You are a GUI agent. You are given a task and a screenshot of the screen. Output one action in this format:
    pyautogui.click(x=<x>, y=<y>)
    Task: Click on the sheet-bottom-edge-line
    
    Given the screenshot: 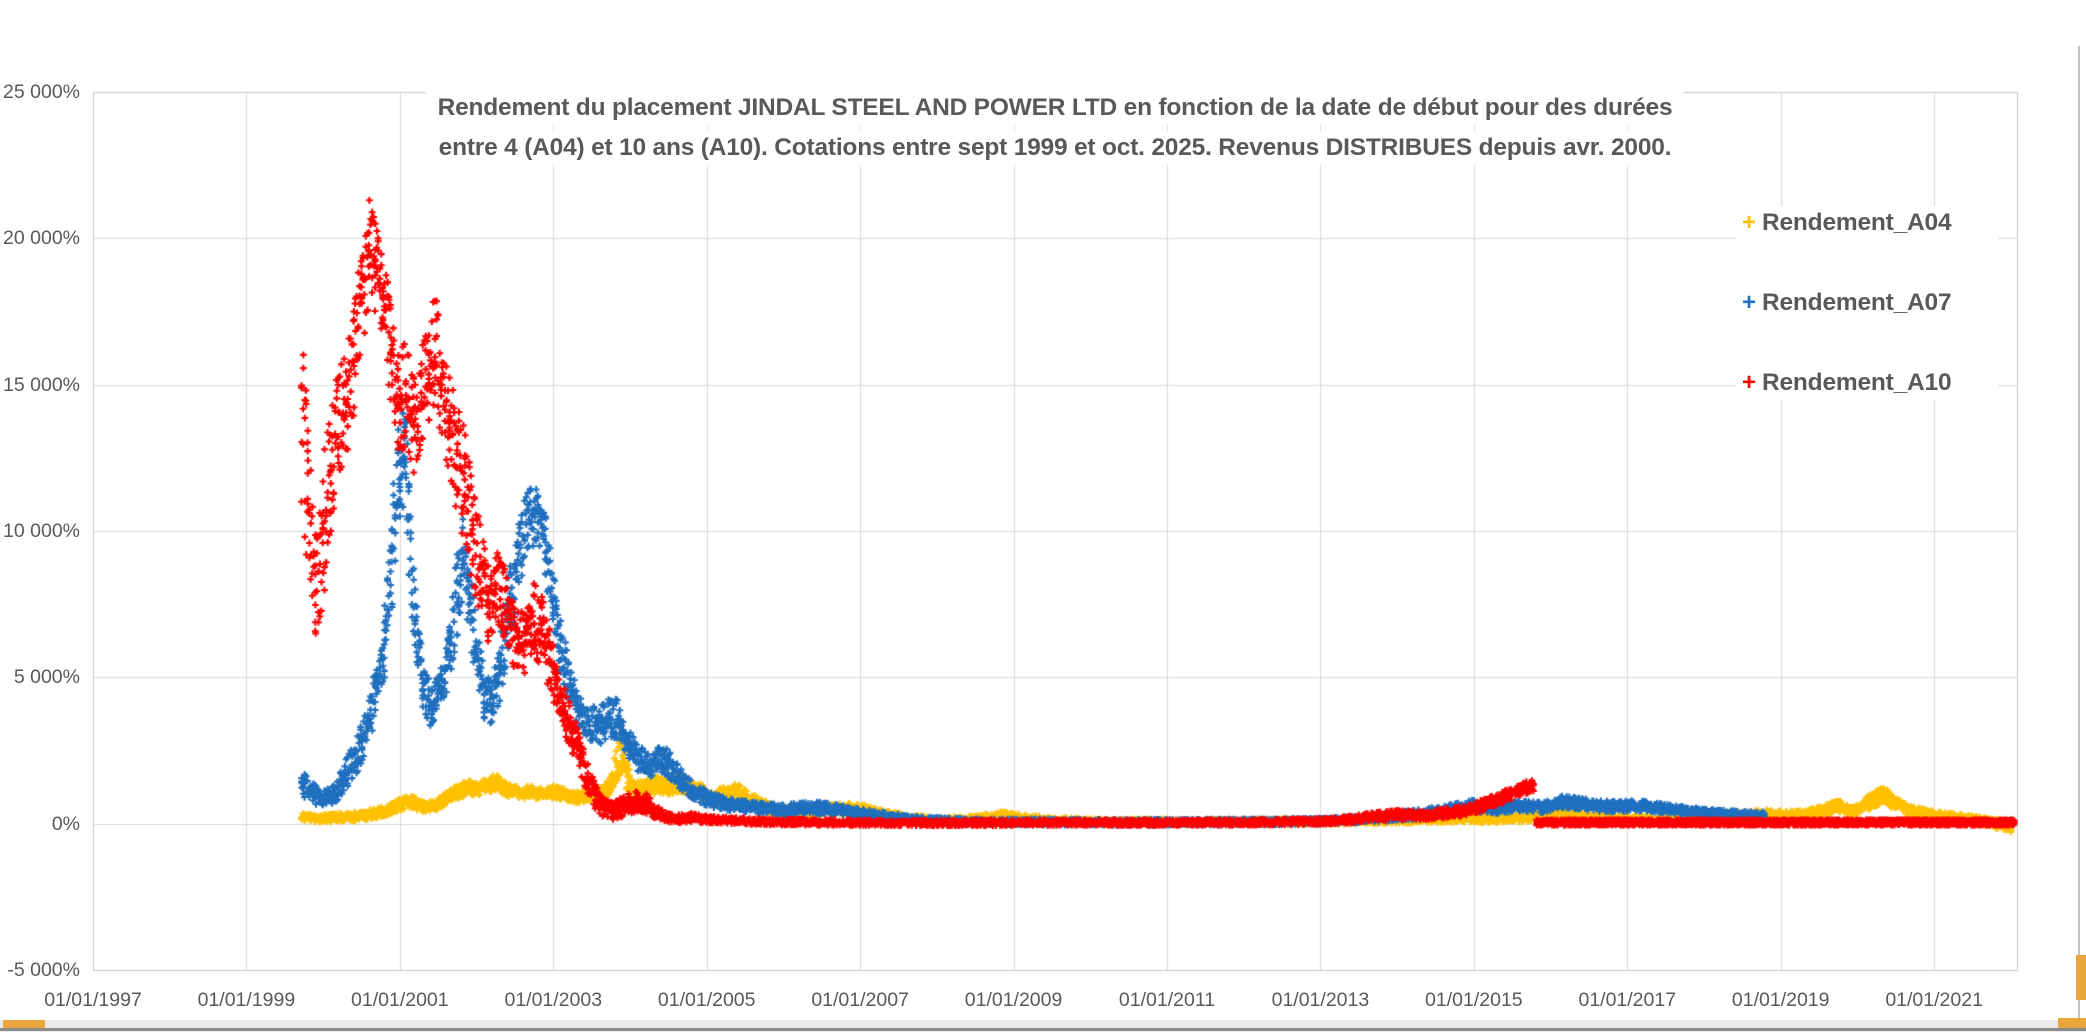 What is the action you would take?
    pyautogui.click(x=1043, y=1029)
    